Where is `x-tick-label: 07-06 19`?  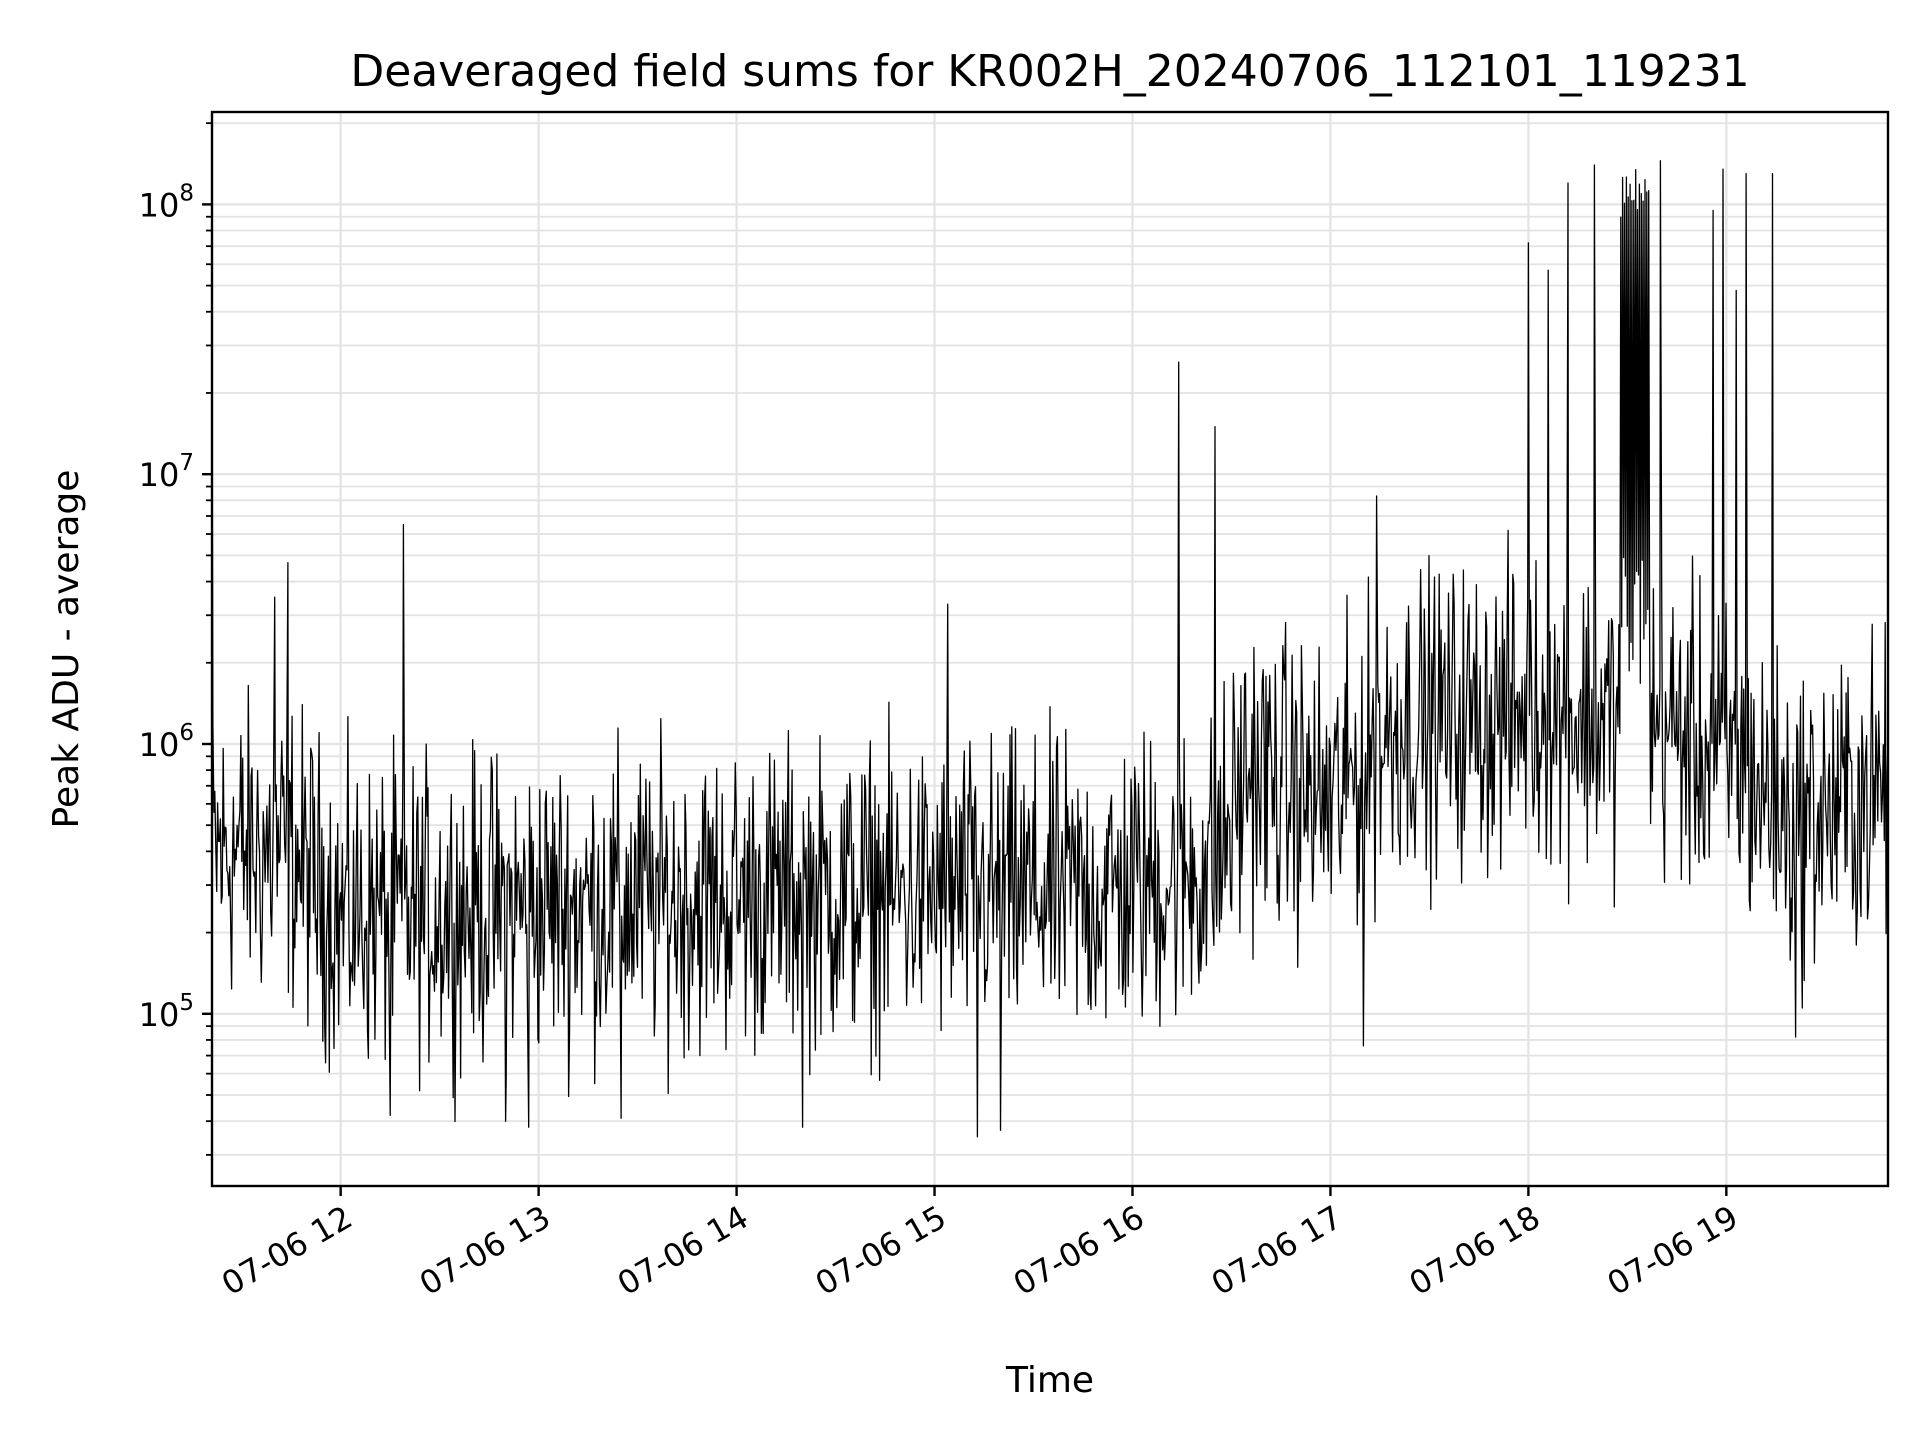 x-tick-label: 07-06 19 is located at coordinates (1673, 1250).